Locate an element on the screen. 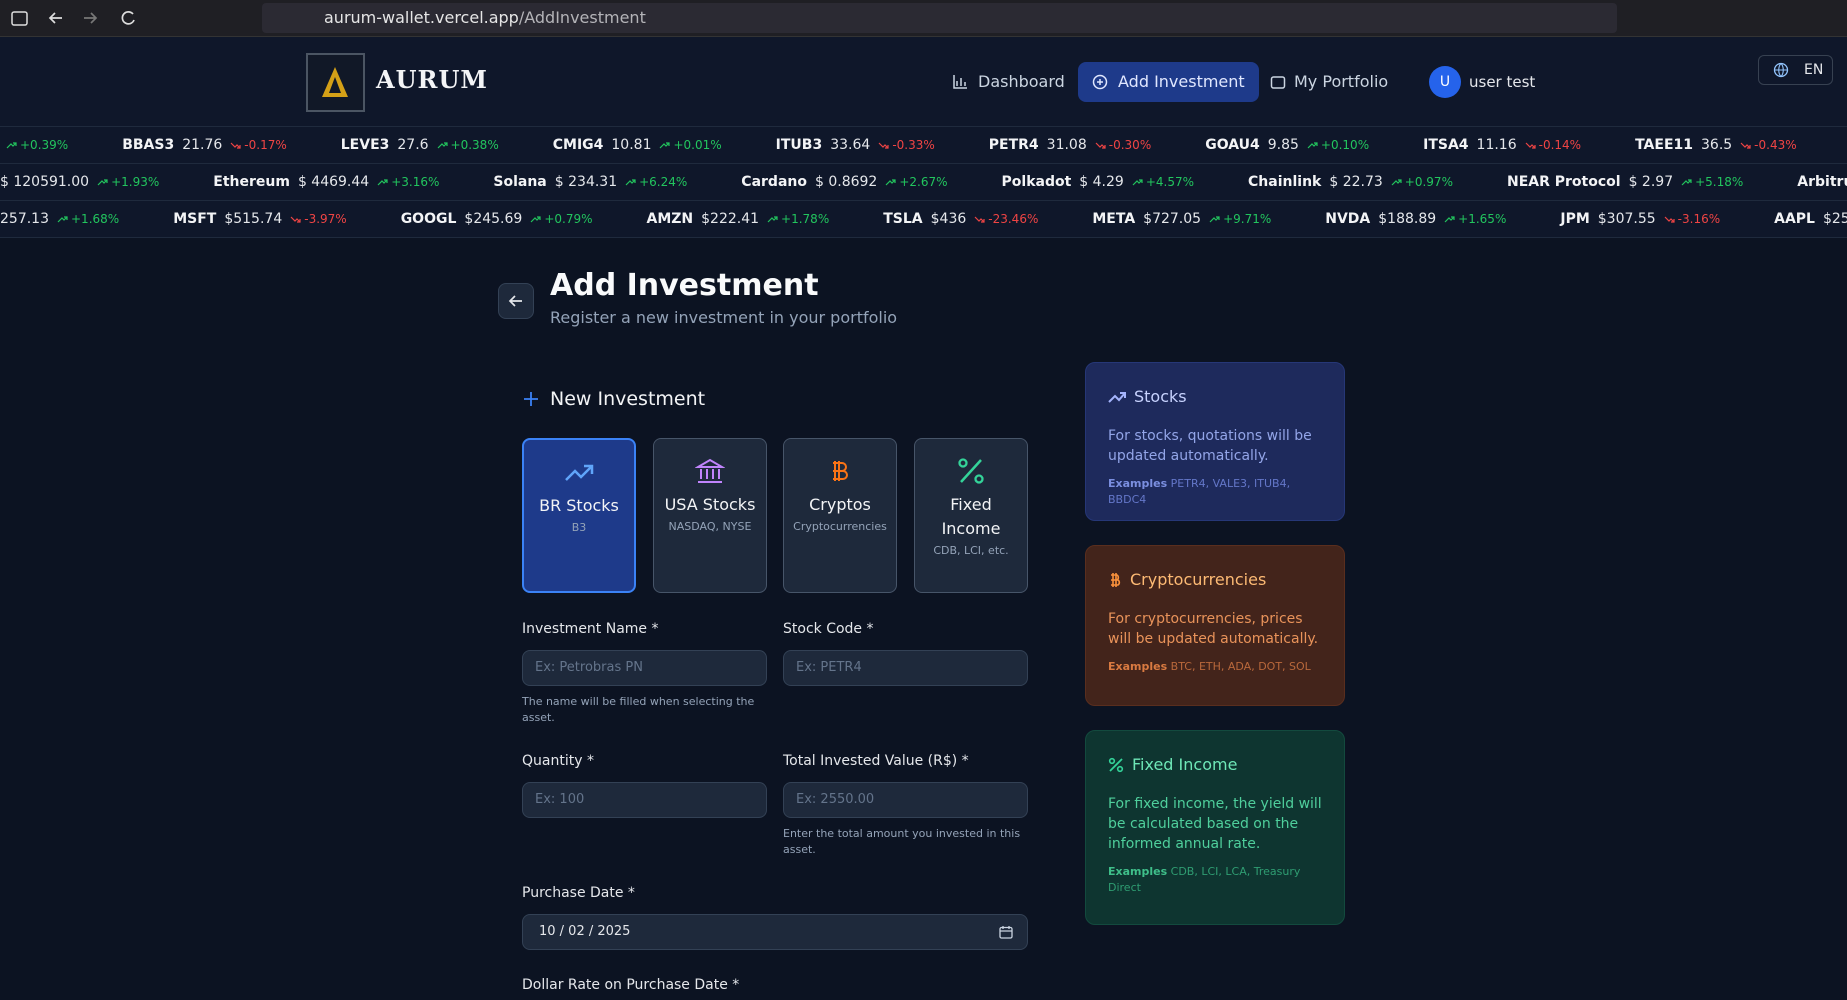 This screenshot has height=1000, width=1847. ticker-item: ITUB3 33.64 -0.33% is located at coordinates (855, 145).